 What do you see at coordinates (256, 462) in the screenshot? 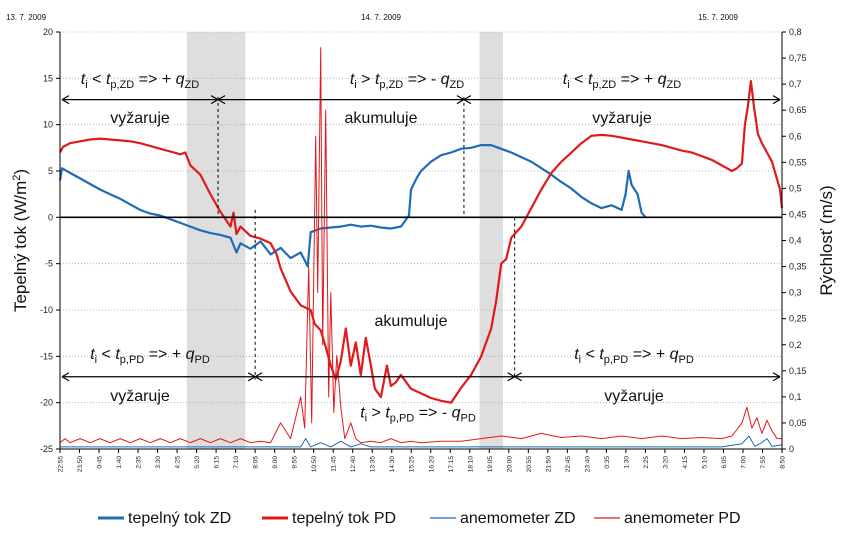
I see `x-tick-label: 8:05` at bounding box center [256, 462].